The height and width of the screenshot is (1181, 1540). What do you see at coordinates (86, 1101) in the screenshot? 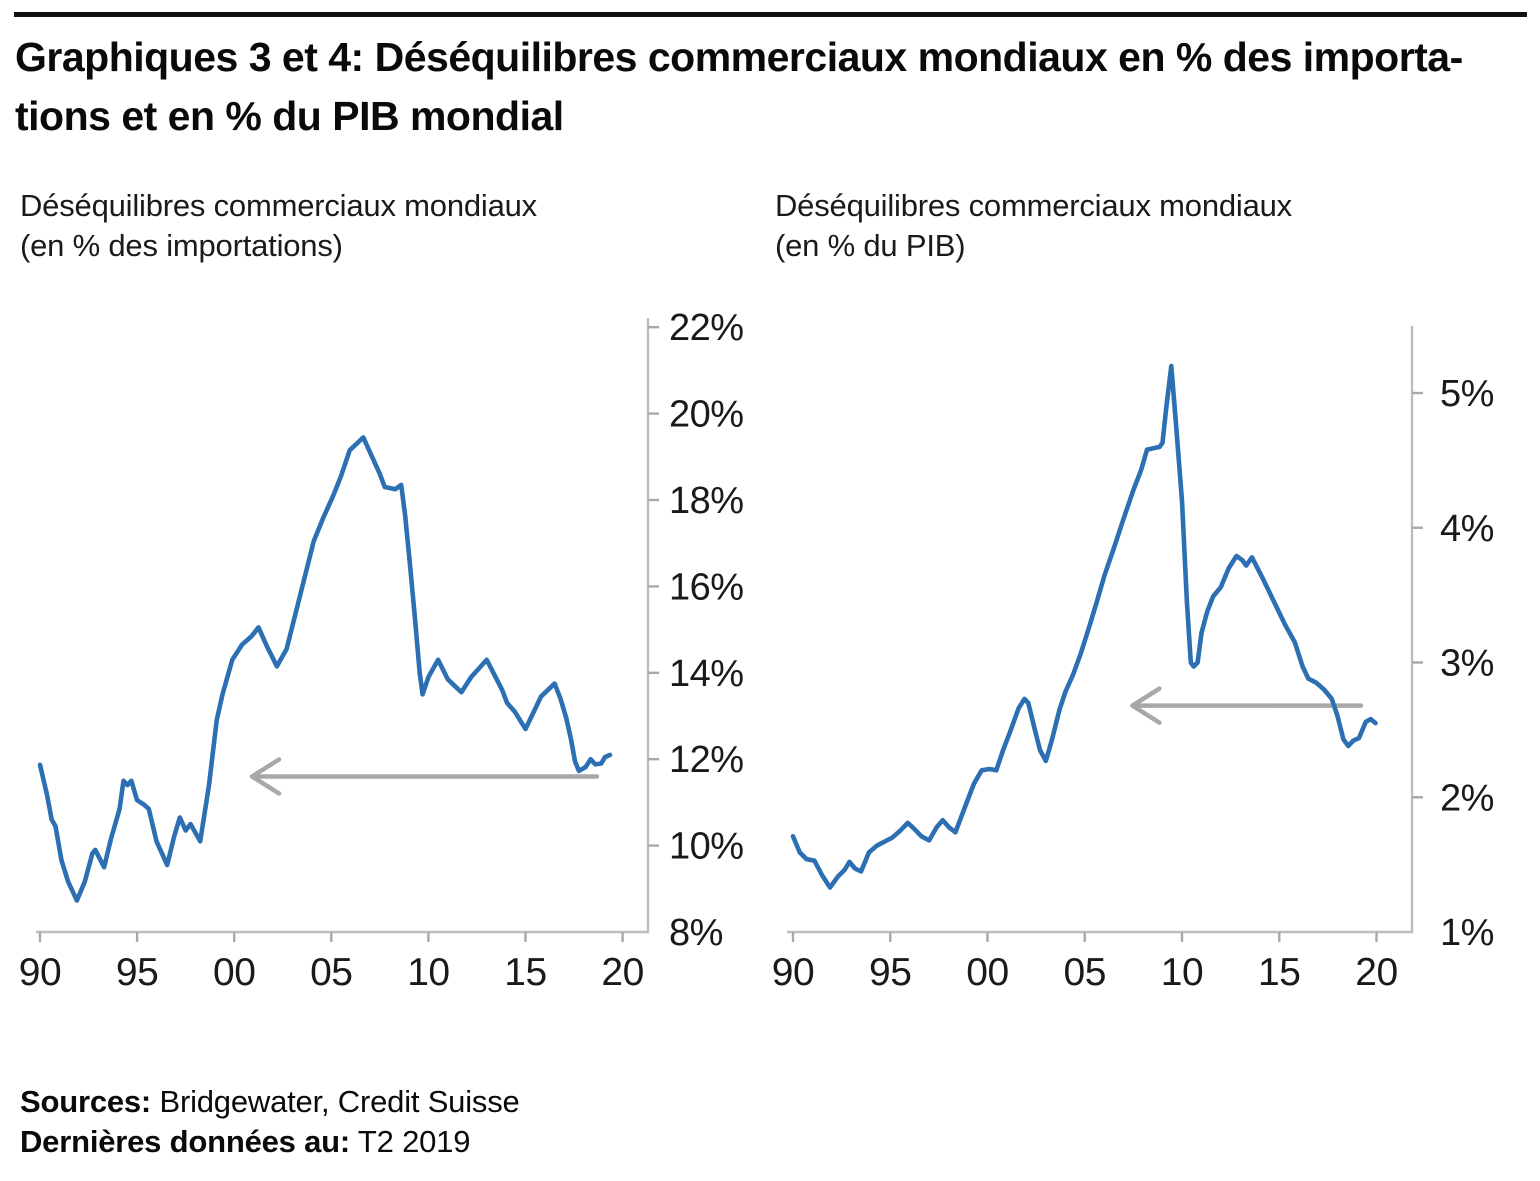
I see `sources-label: Sources:` at bounding box center [86, 1101].